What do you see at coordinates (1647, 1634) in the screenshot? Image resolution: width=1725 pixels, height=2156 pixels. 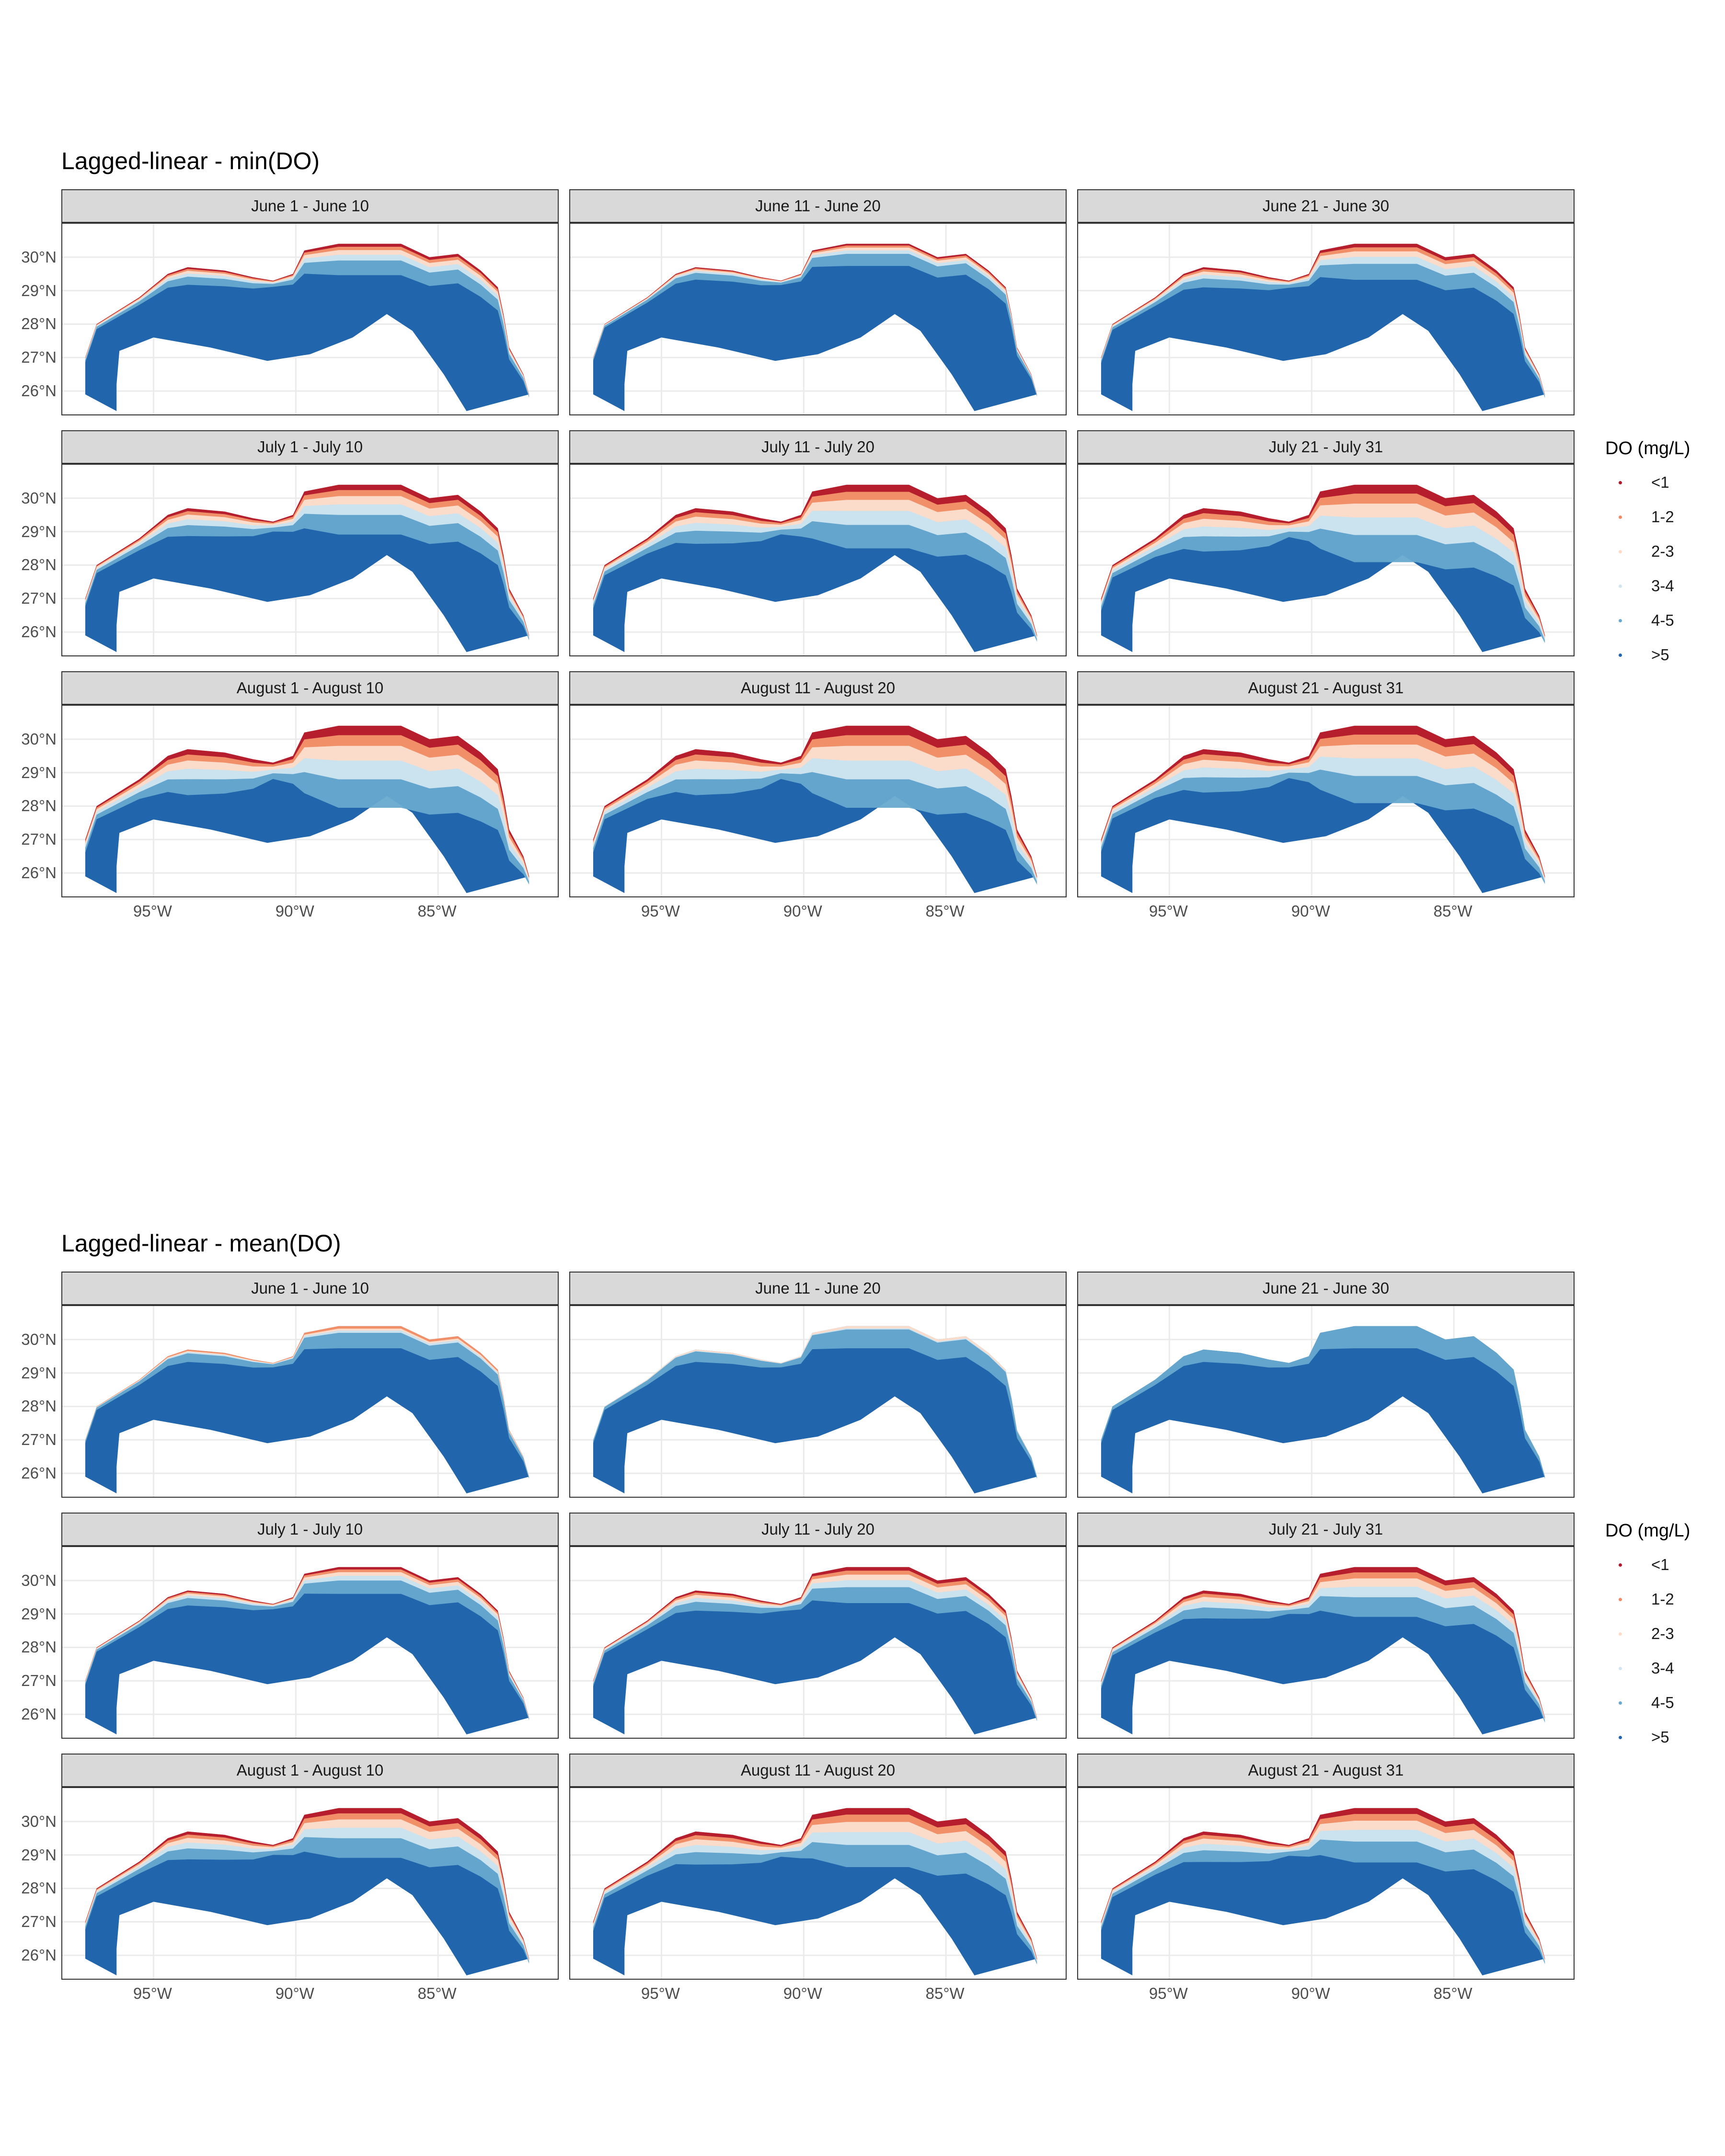 I see `legend-entry: 2-3` at bounding box center [1647, 1634].